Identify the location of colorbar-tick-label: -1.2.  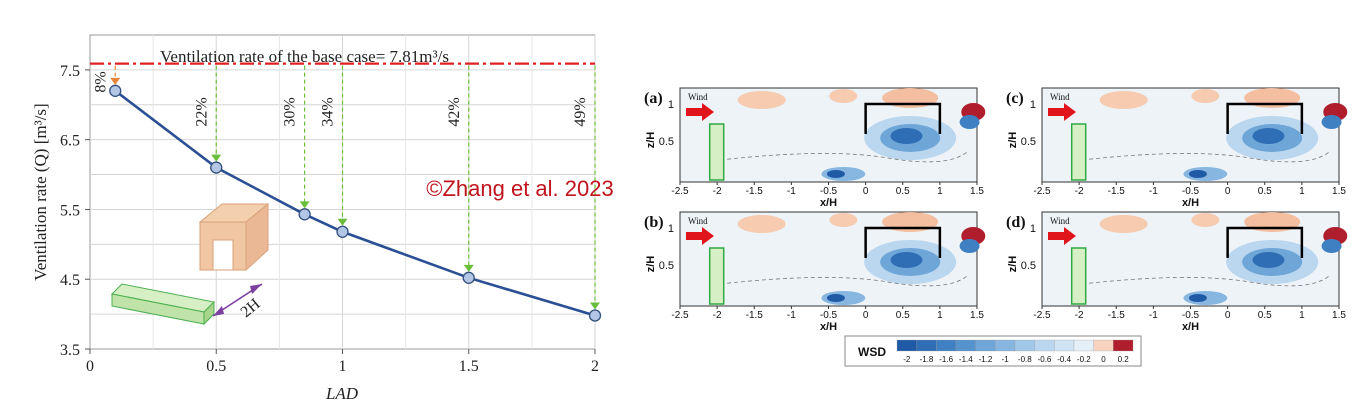
(986, 359).